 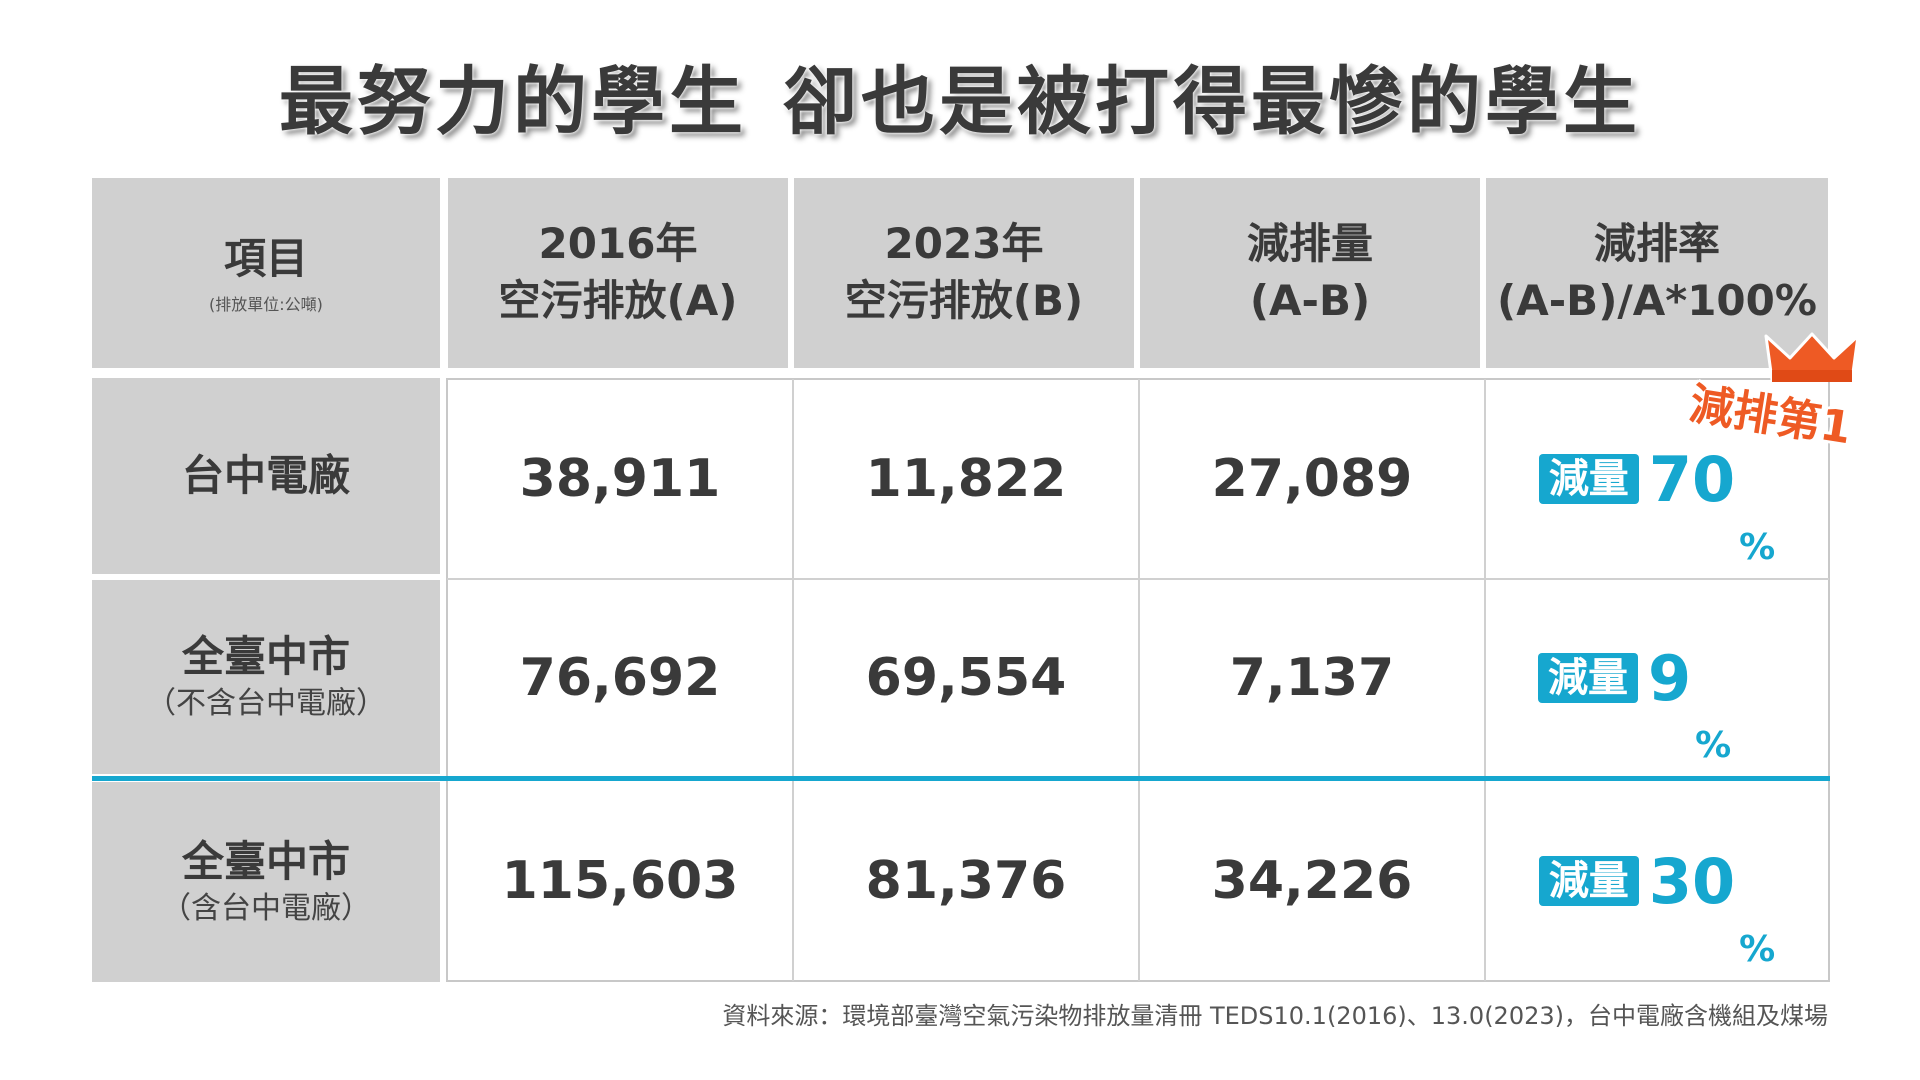 What do you see at coordinates (966, 881) in the screenshot?
I see `cell-2023-city-incl: 81,376` at bounding box center [966, 881].